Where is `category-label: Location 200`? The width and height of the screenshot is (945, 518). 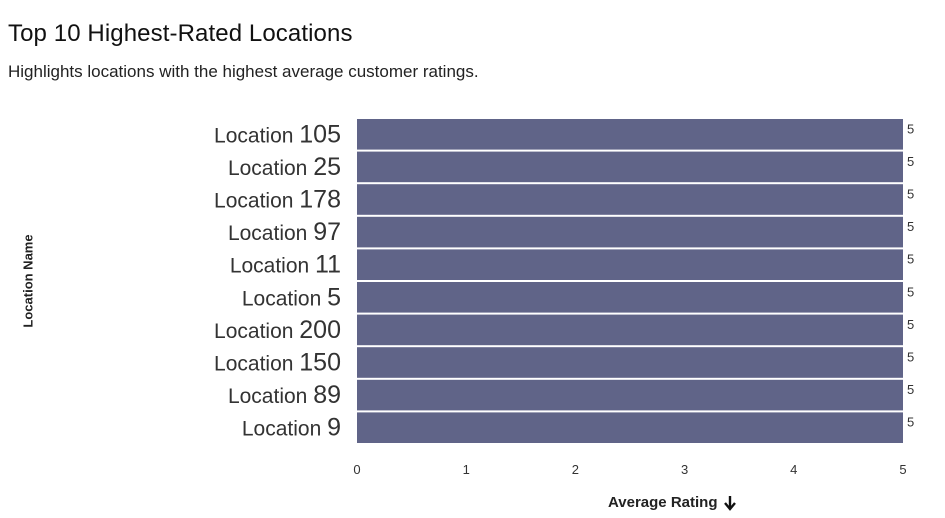 category-label: Location 200 is located at coordinates (277, 330).